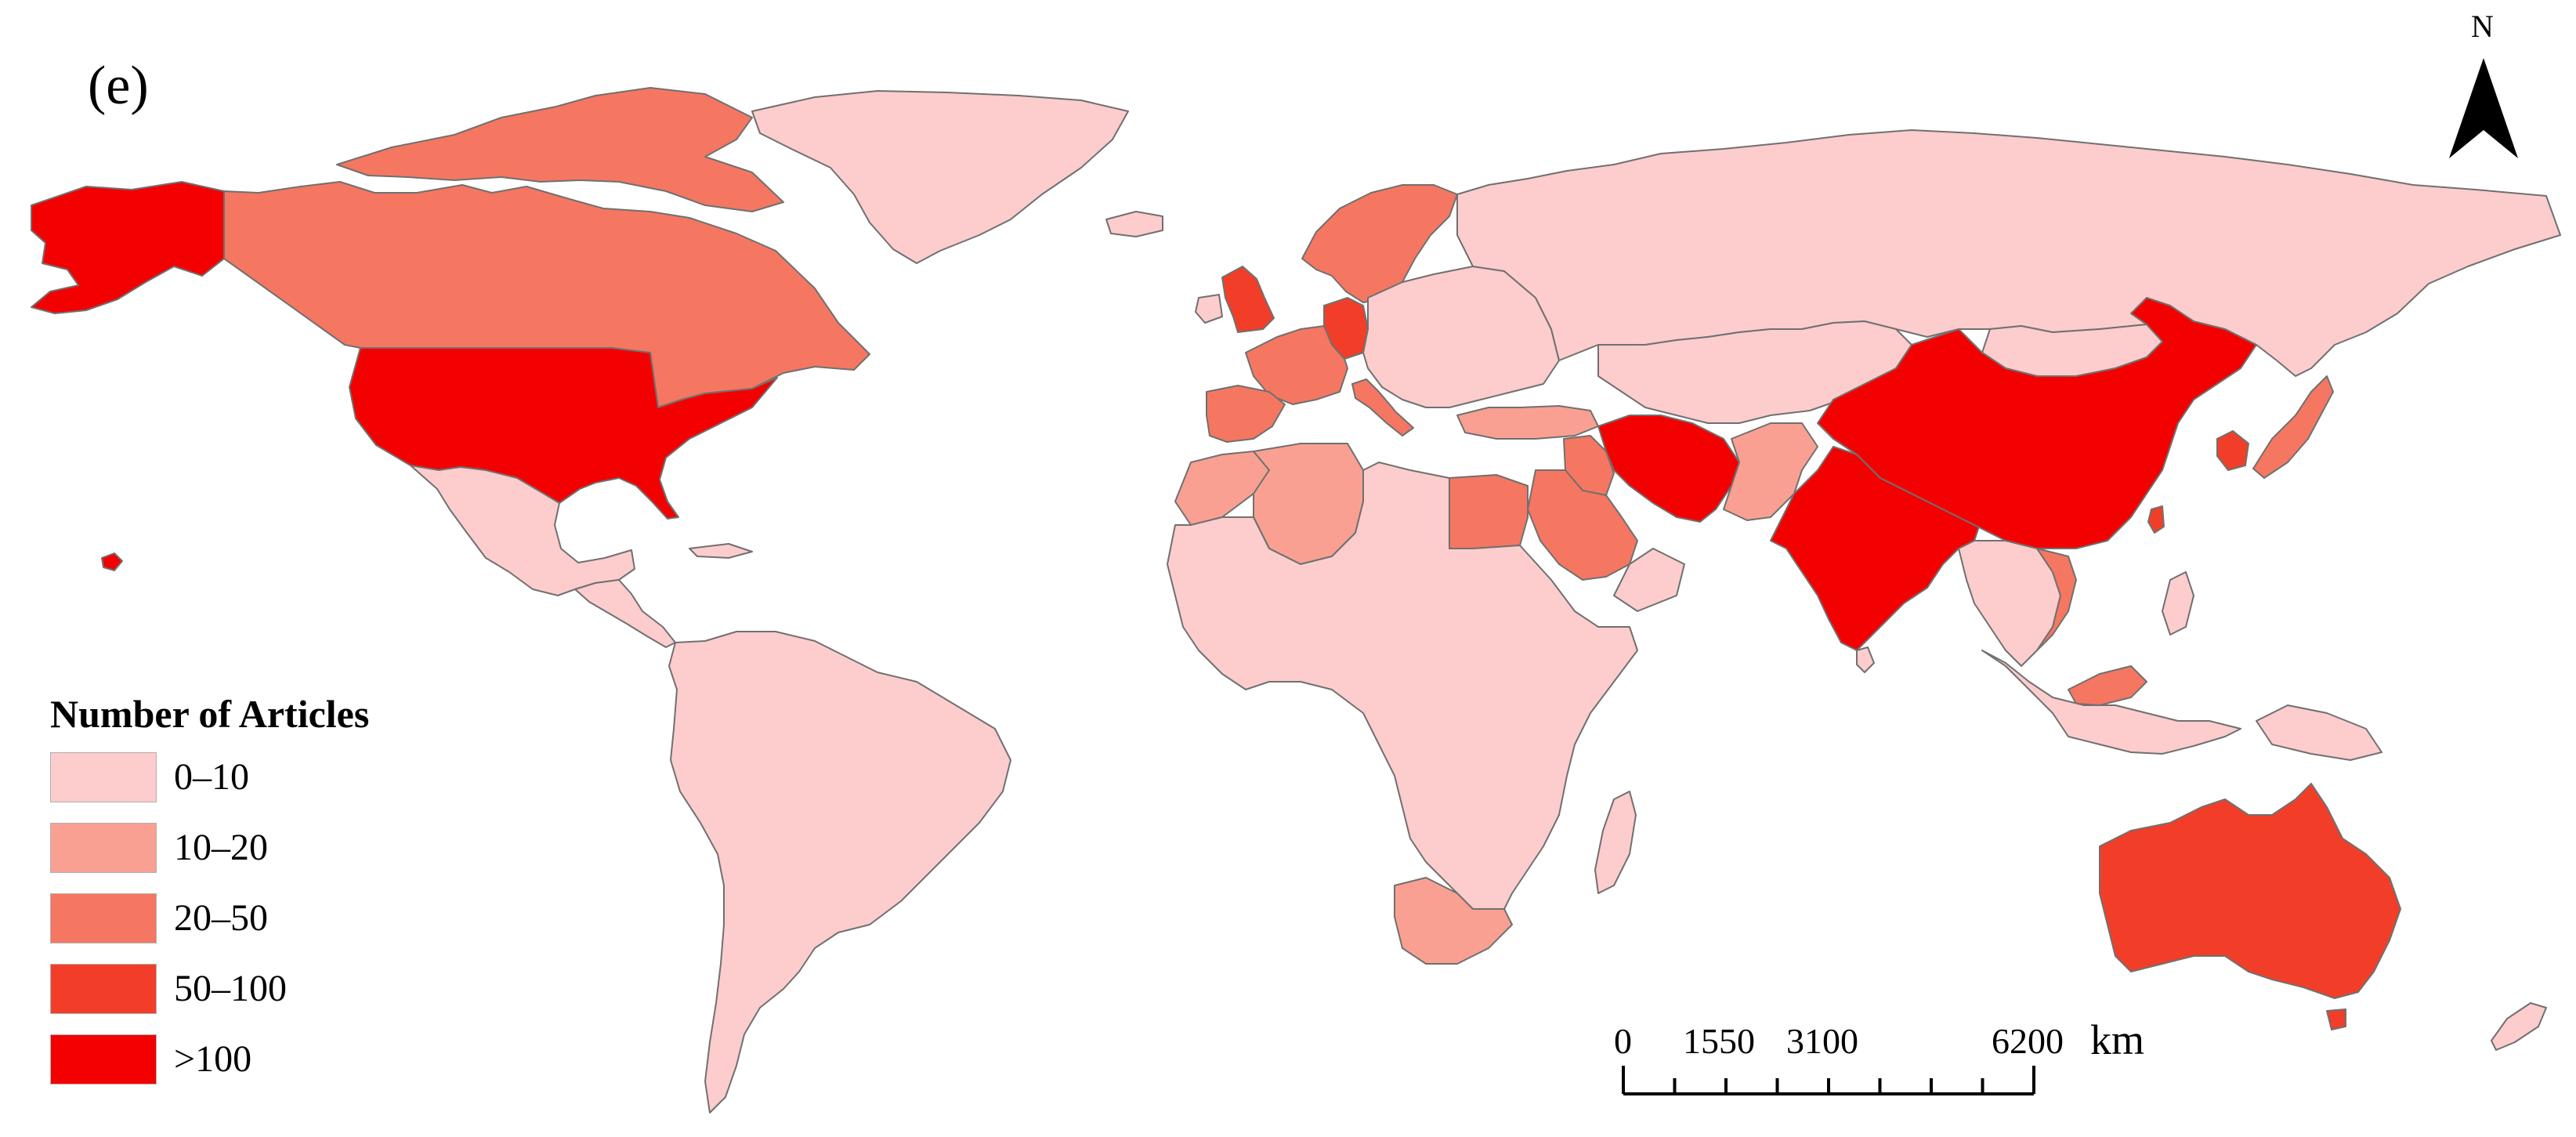 This screenshot has width=2576, height=1137. Describe the element at coordinates (213, 1059) in the screenshot. I see `legend-label: >100` at that location.